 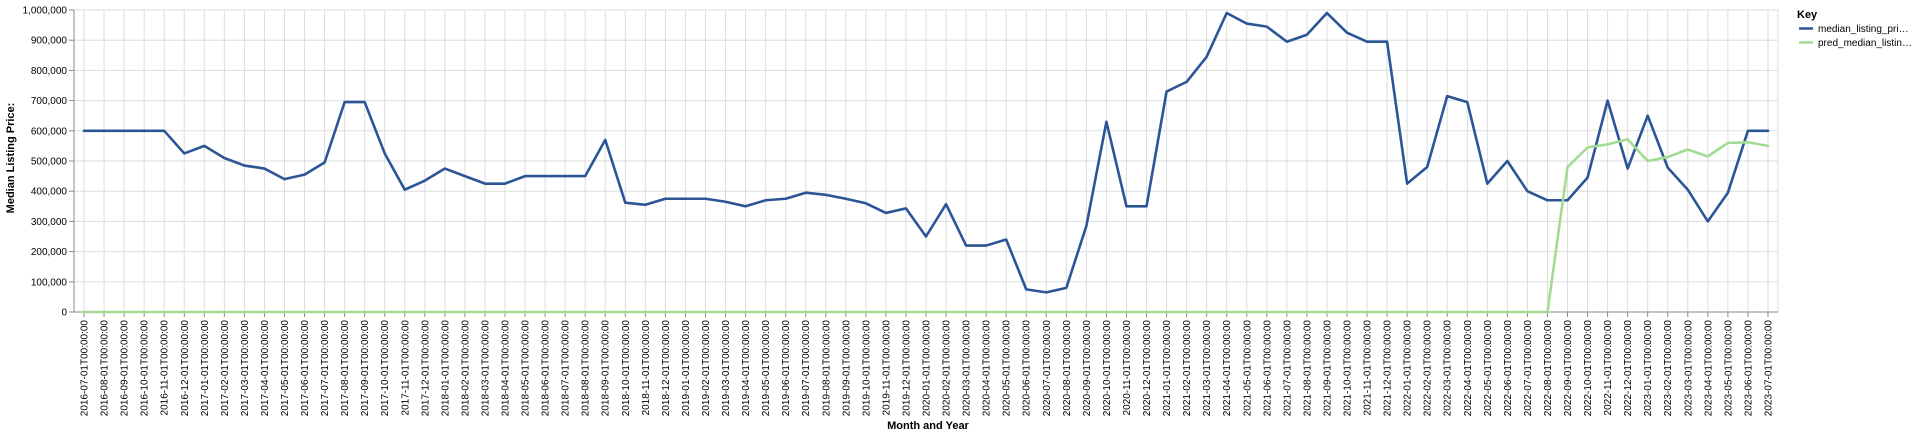 I want to click on x-tick-label: 2018-08-01T00:00:00, so click(x=586, y=368).